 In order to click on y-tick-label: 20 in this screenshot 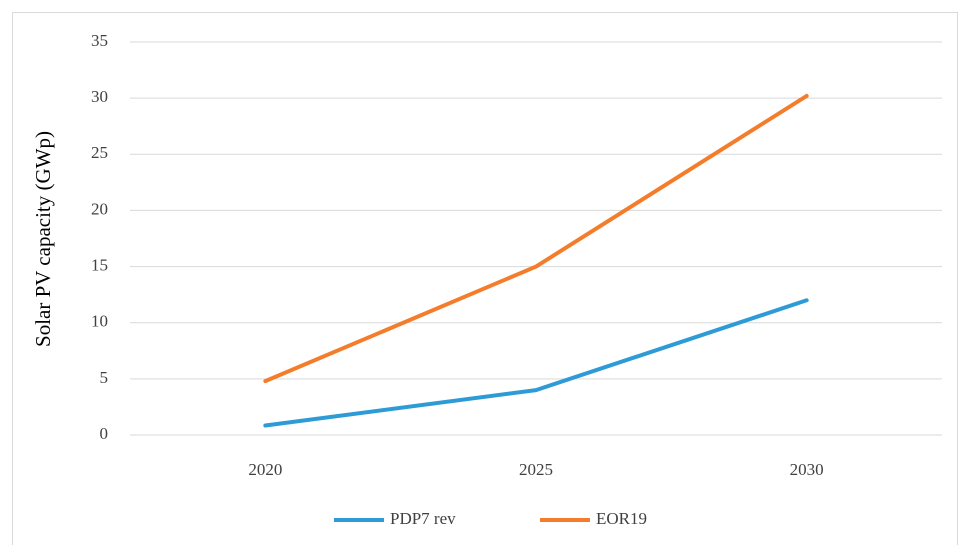, I will do `click(99, 208)`.